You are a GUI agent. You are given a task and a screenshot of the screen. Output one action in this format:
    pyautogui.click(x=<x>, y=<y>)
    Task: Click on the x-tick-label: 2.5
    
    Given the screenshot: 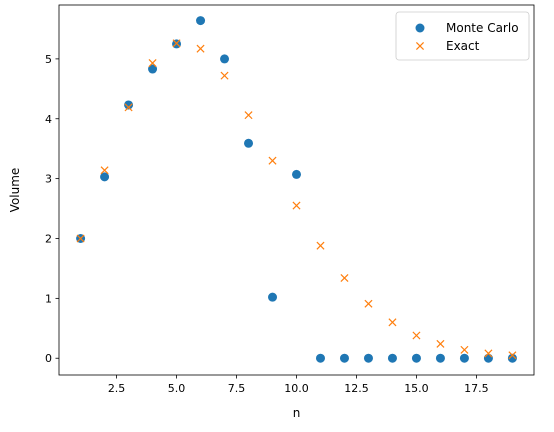 What is the action you would take?
    pyautogui.click(x=117, y=388)
    